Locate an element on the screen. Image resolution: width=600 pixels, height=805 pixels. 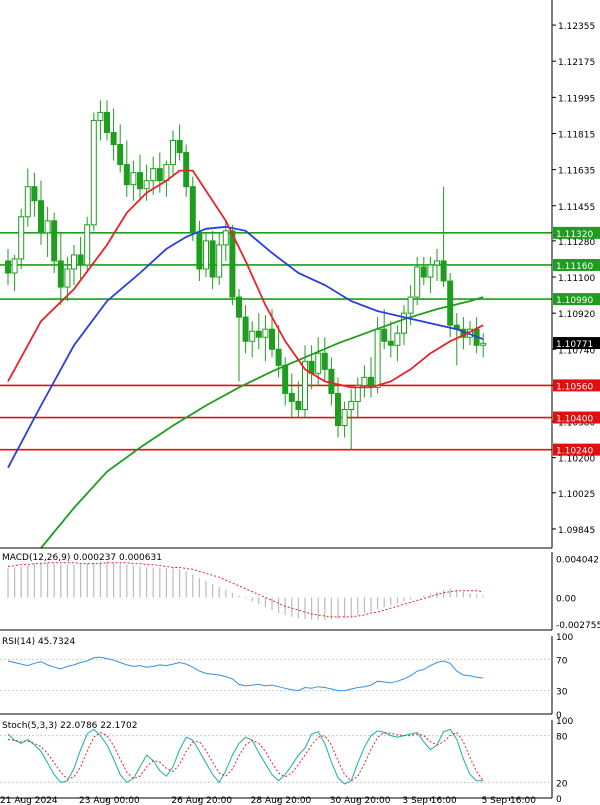
level-tag-label: 1.10990 is located at coordinates (574, 301).